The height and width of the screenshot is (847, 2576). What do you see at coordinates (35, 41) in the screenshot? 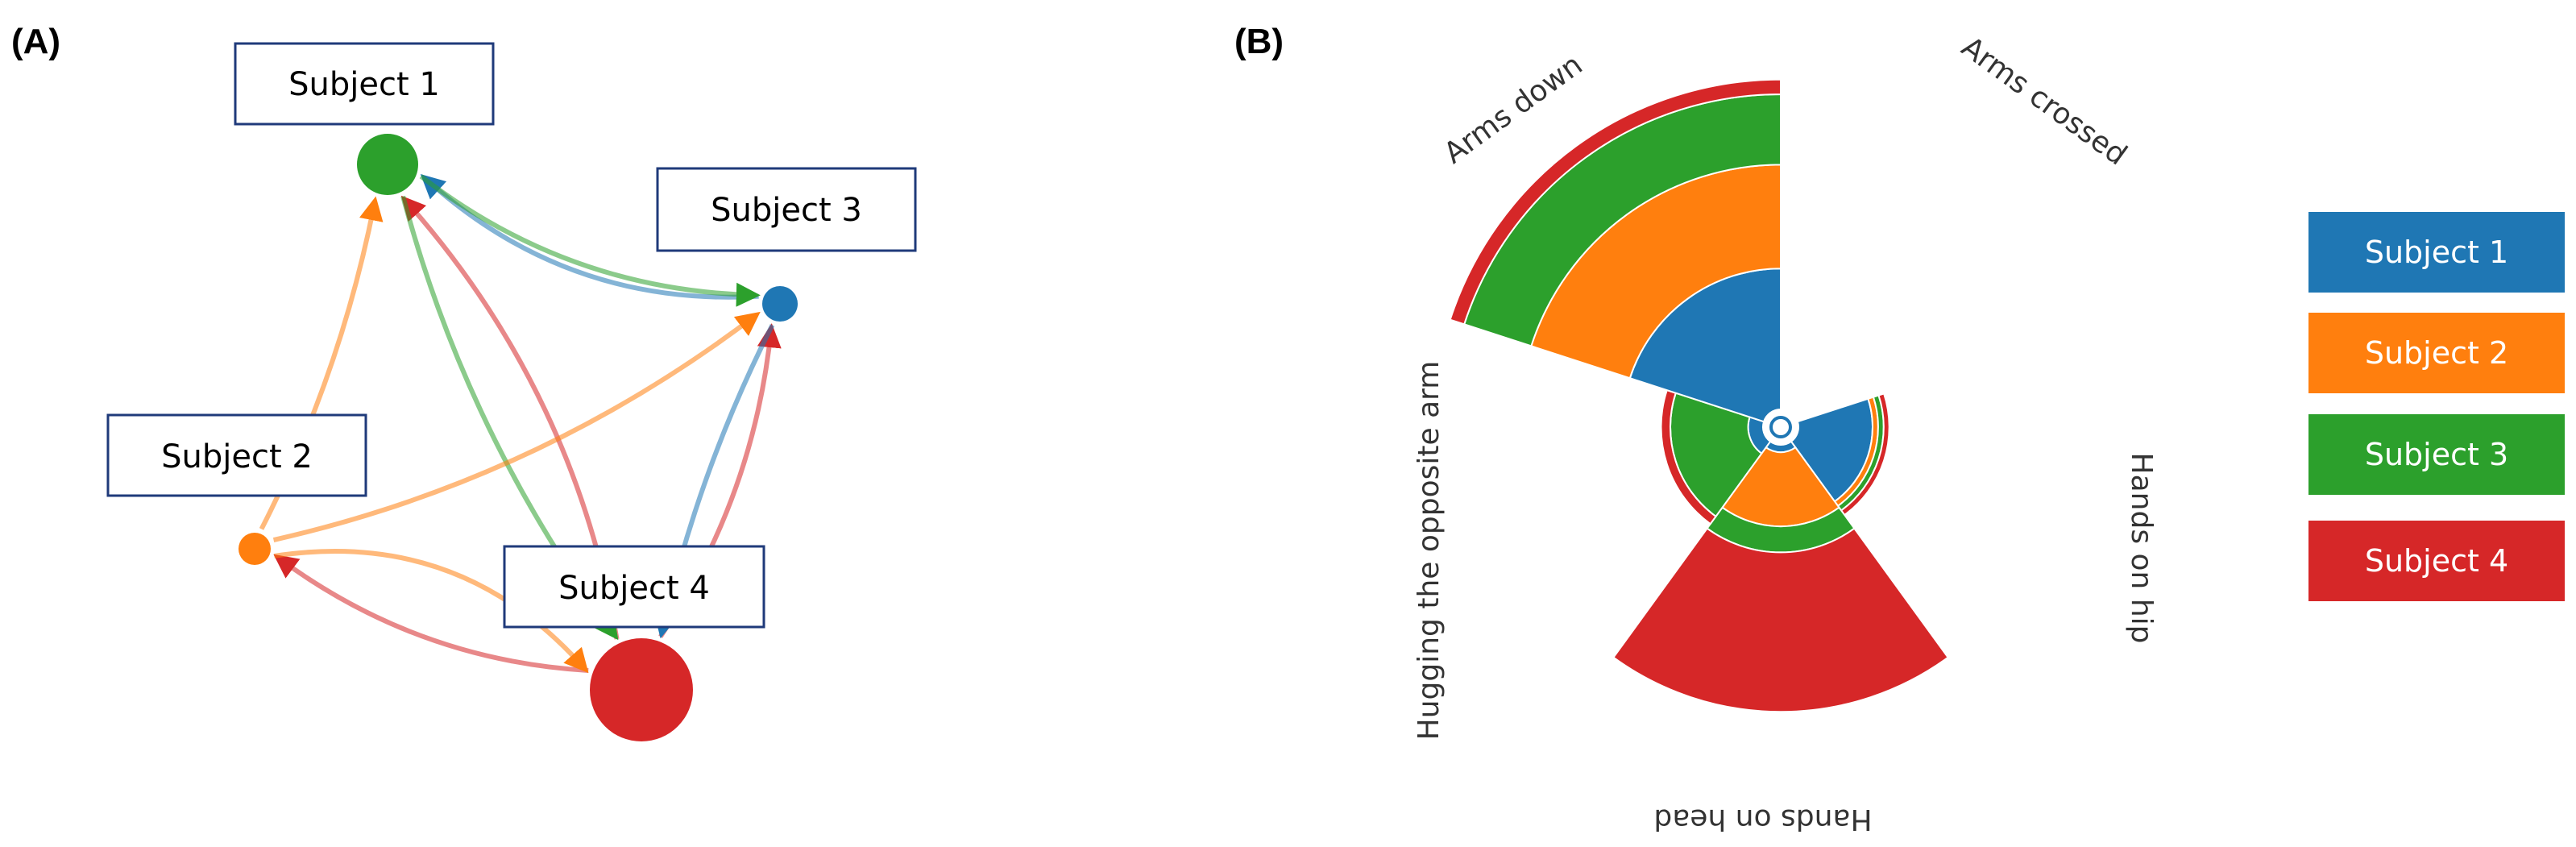
I see `panel-label-a: (A)` at bounding box center [35, 41].